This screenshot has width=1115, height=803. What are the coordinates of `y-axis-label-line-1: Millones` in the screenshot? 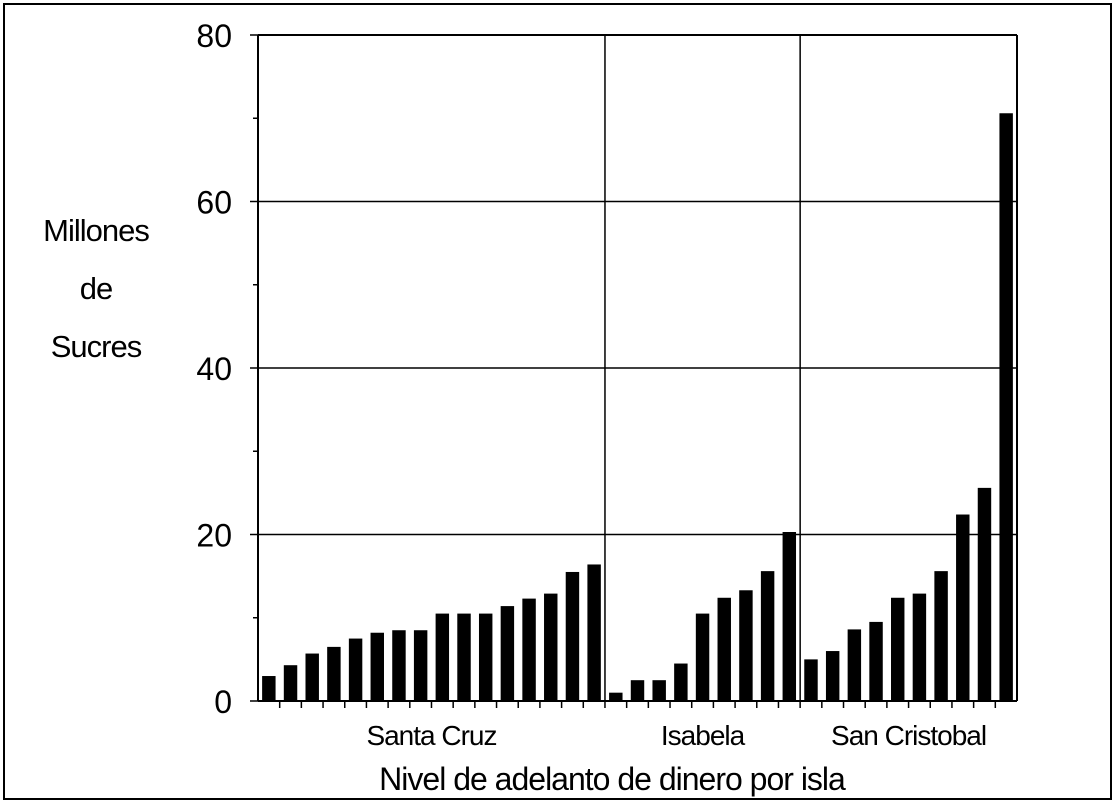 It's located at (96, 230).